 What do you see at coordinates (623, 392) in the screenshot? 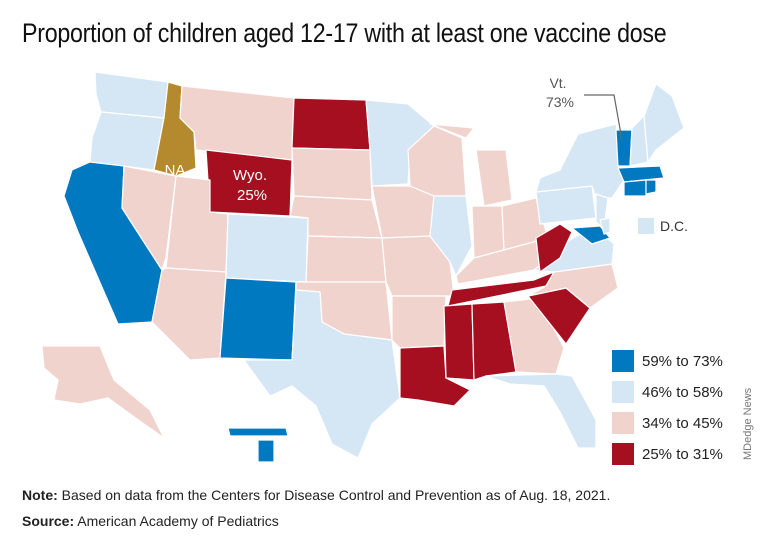
I see `legend-swatch-mid` at bounding box center [623, 392].